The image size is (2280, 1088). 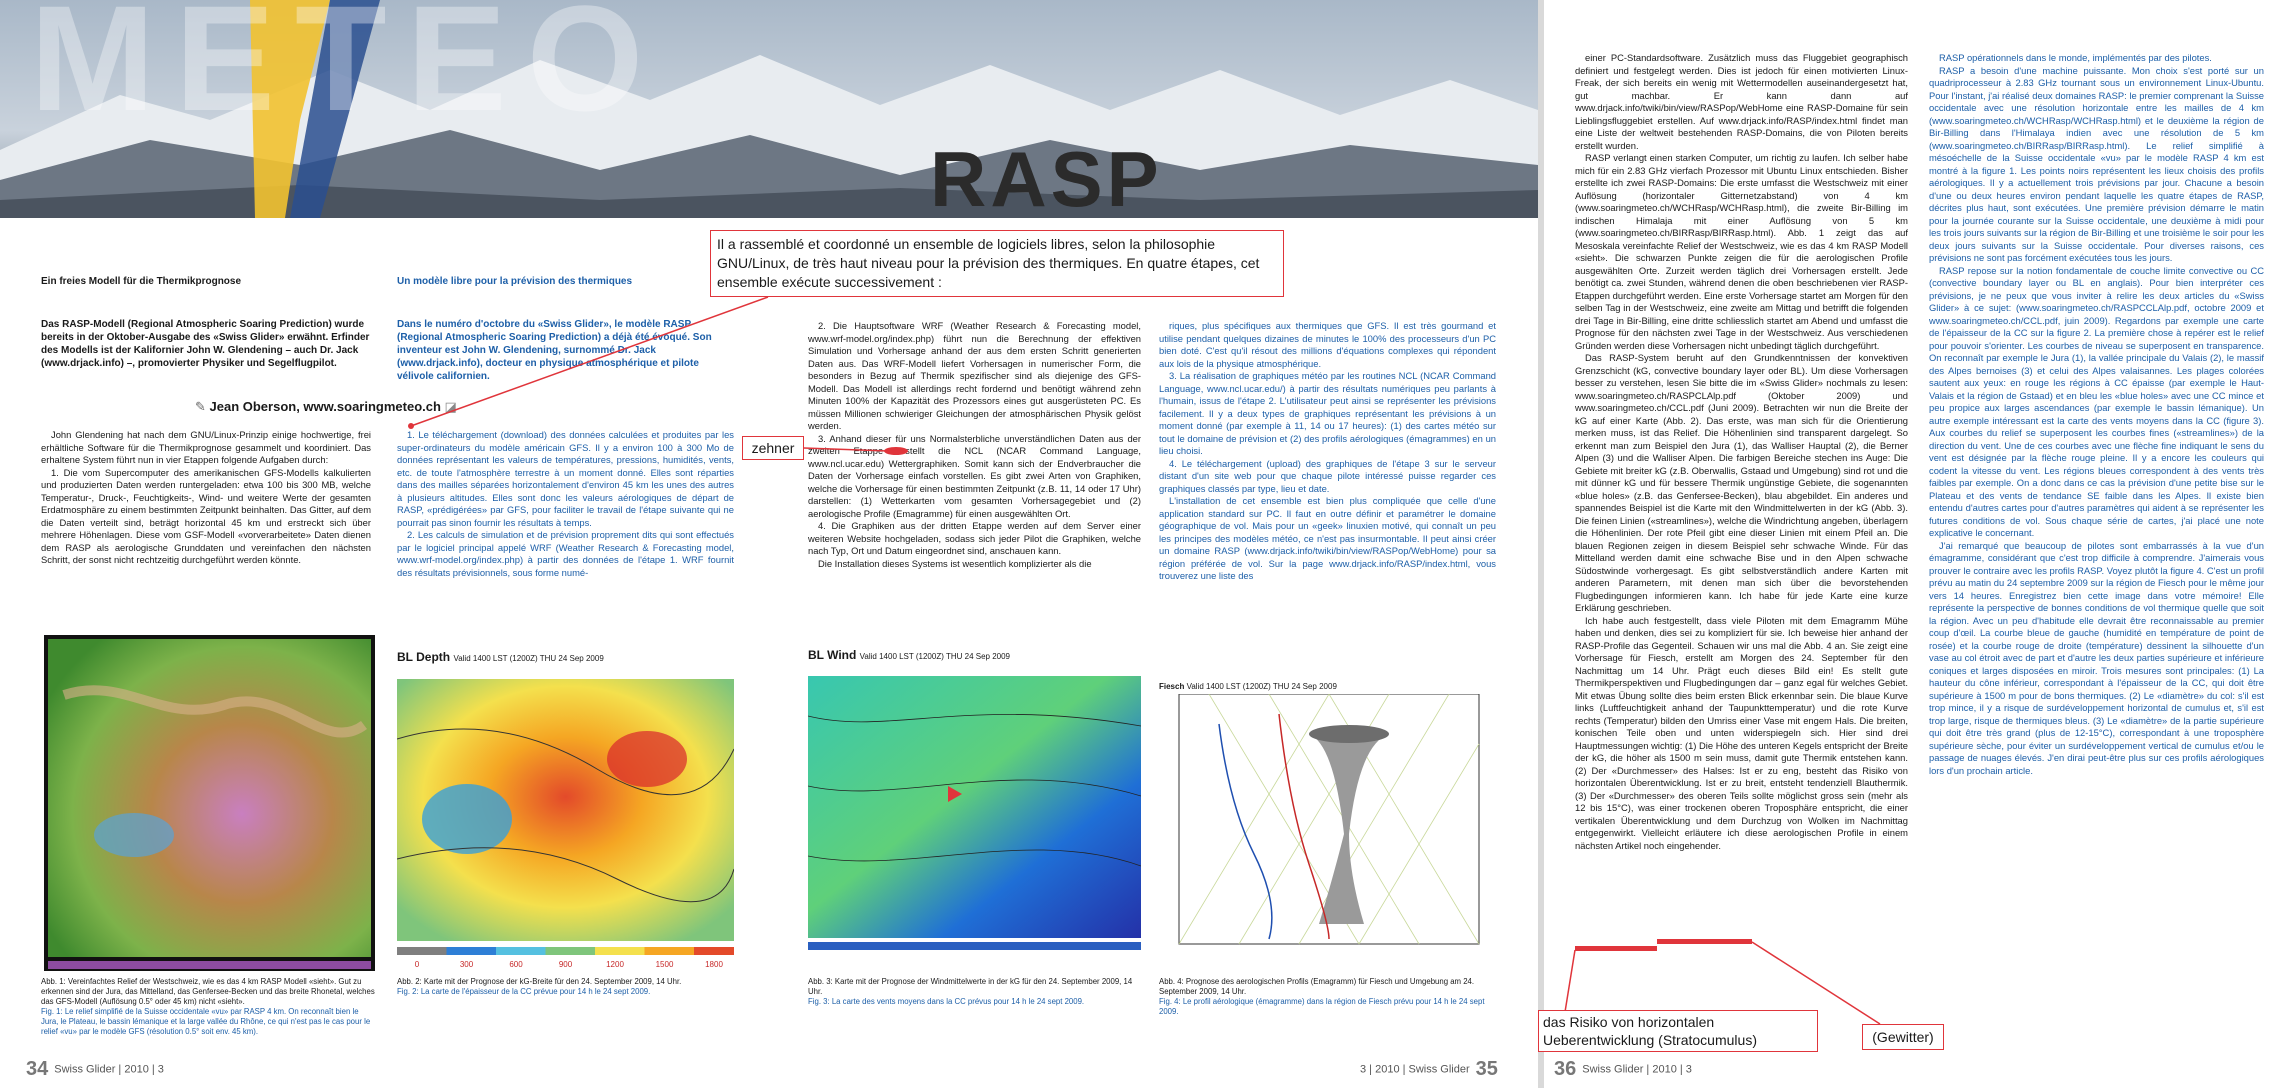 What do you see at coordinates (1629, 1022) in the screenshot?
I see `annotation-line: das Risiko von horizontalen` at bounding box center [1629, 1022].